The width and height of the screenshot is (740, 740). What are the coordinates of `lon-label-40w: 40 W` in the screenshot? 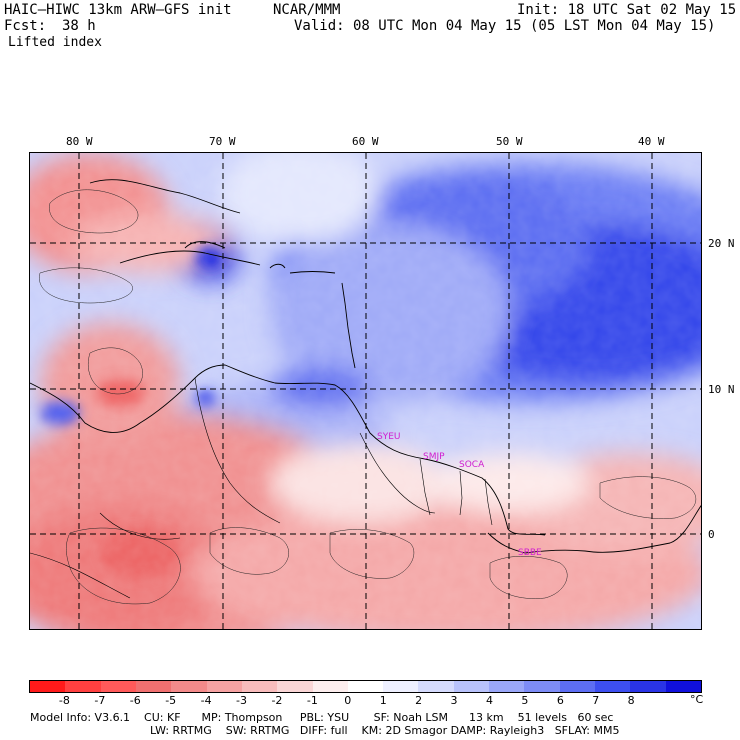 It's located at (651, 141).